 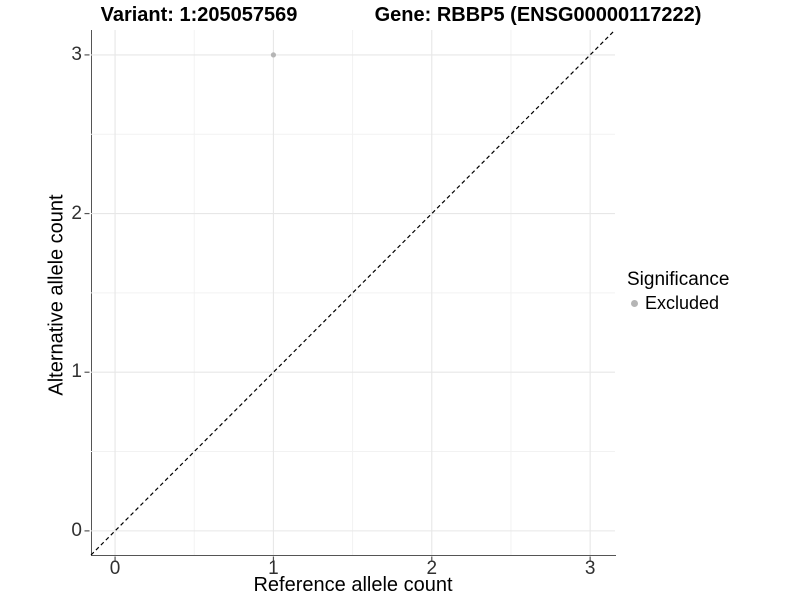 I want to click on y-tick-label: 0, so click(x=76, y=530).